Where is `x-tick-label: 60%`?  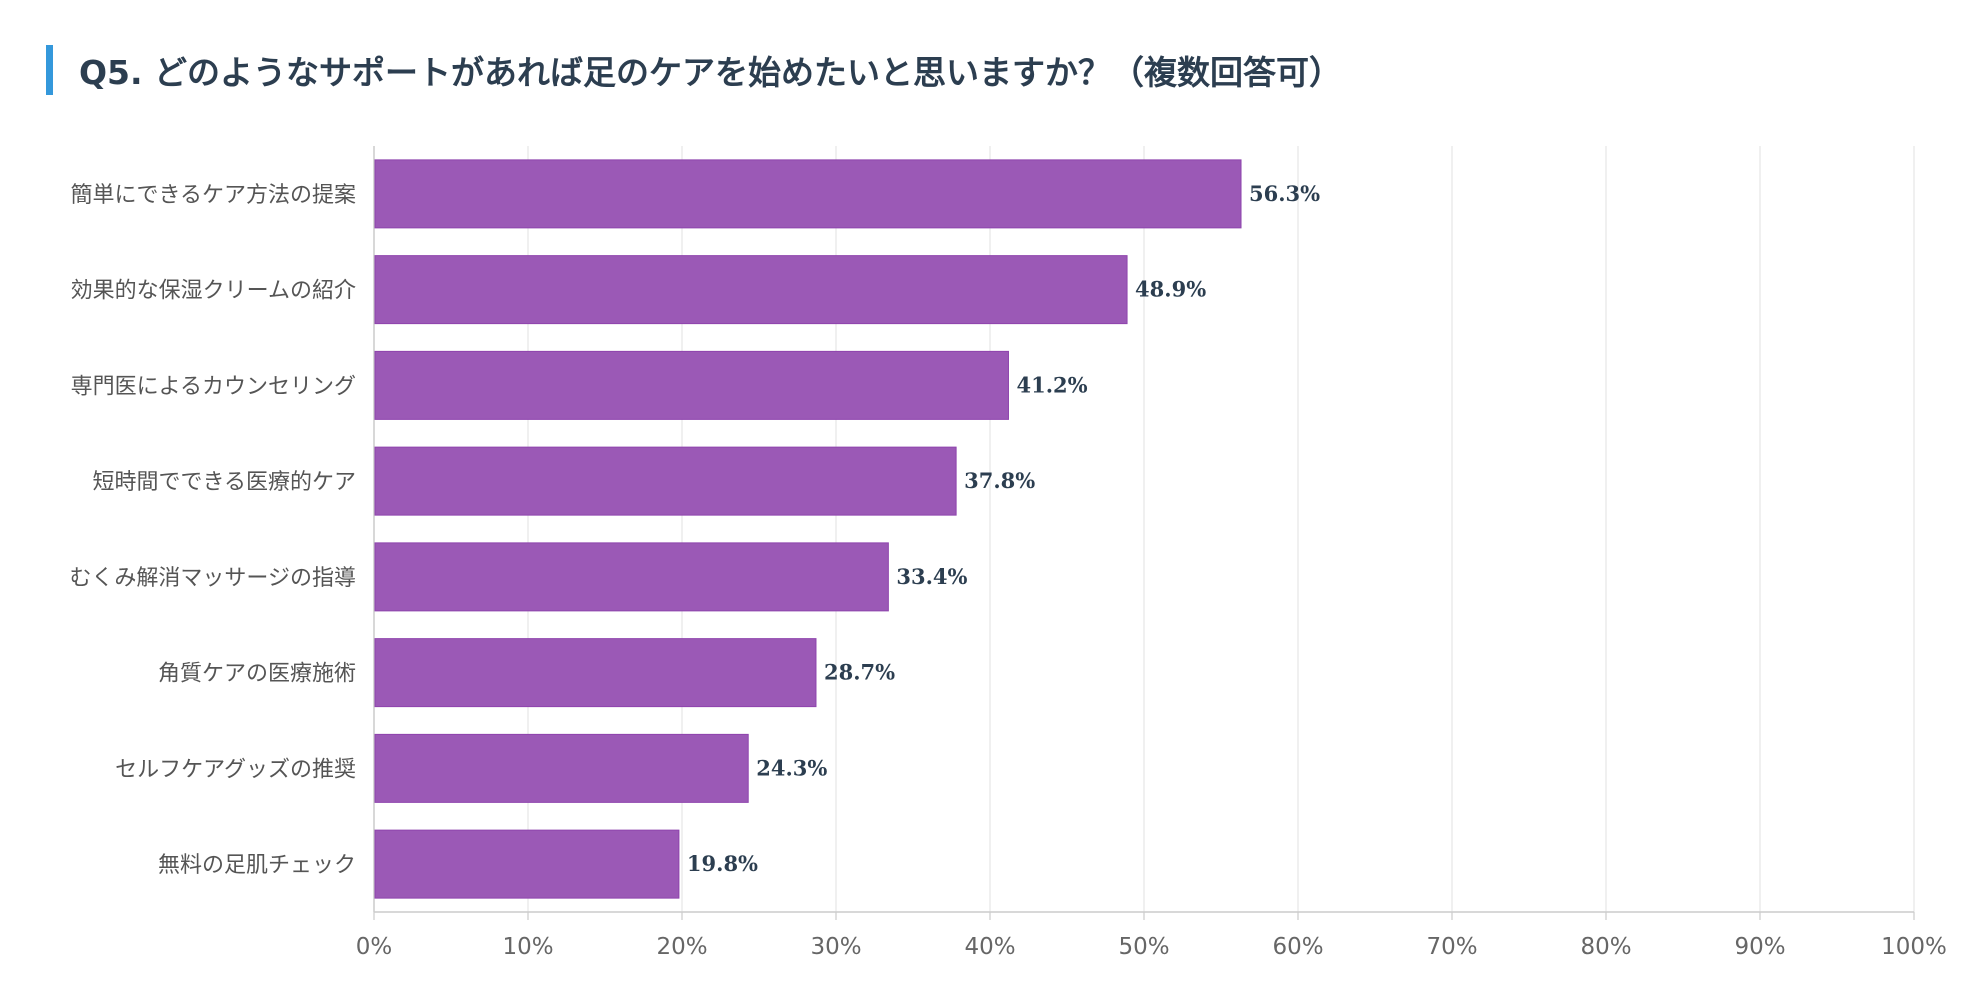 x-tick-label: 60% is located at coordinates (1297, 947).